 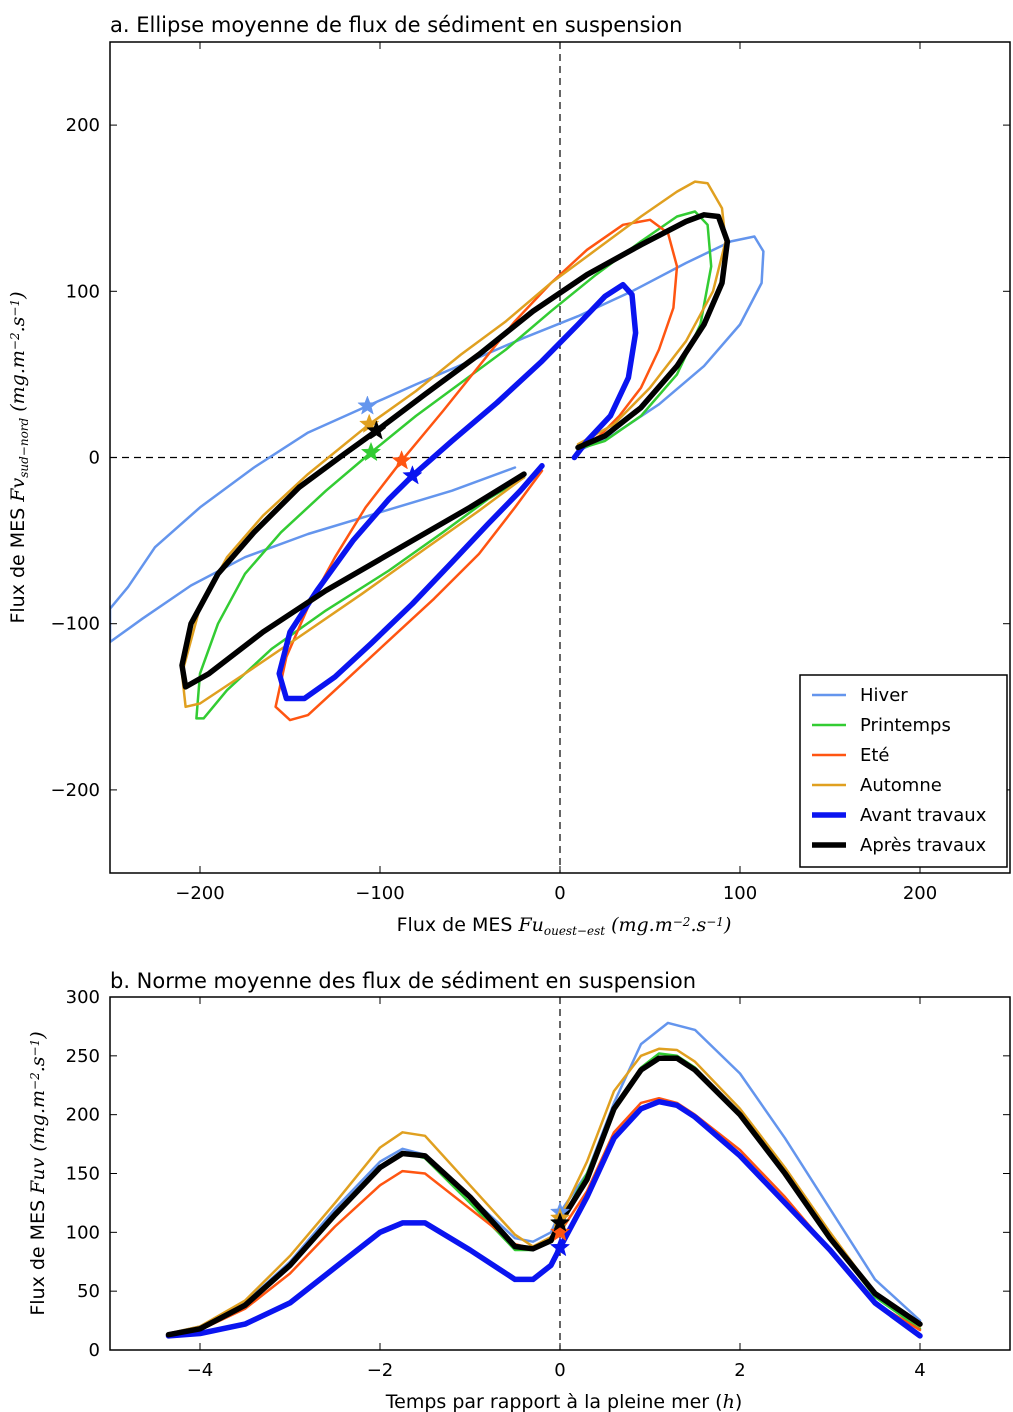 What do you see at coordinates (919, 1370) in the screenshot?
I see `x-tick-label: 4` at bounding box center [919, 1370].